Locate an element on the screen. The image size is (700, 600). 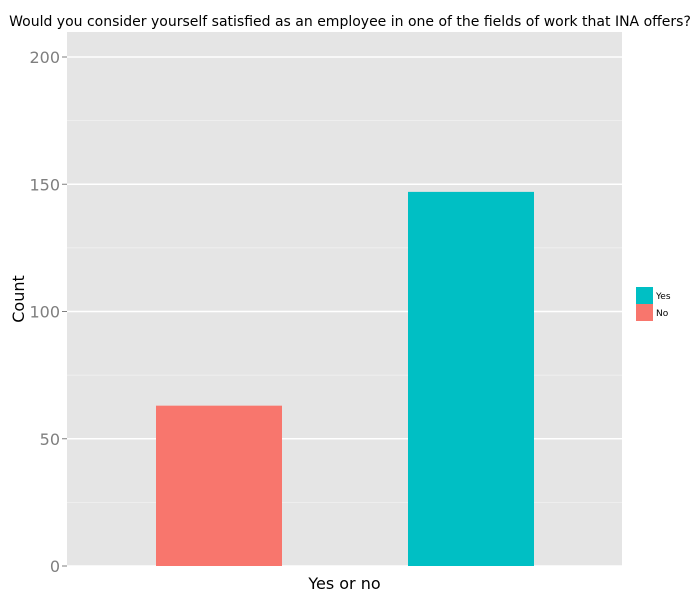
bar-yes is located at coordinates (471, 378).